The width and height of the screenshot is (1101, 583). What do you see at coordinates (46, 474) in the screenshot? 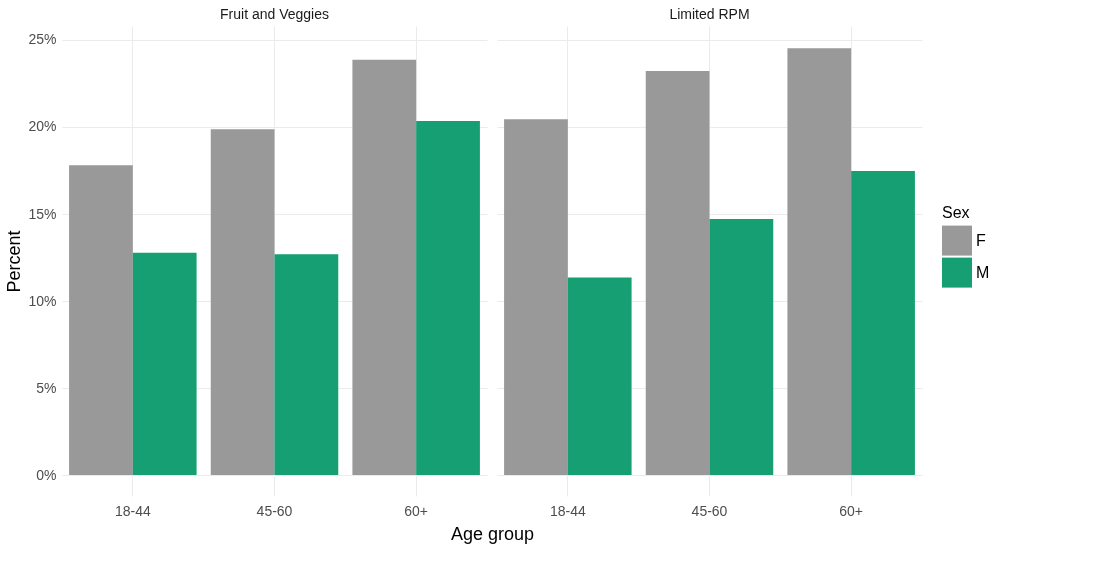
I see `y-tick-label: 0%` at bounding box center [46, 474].